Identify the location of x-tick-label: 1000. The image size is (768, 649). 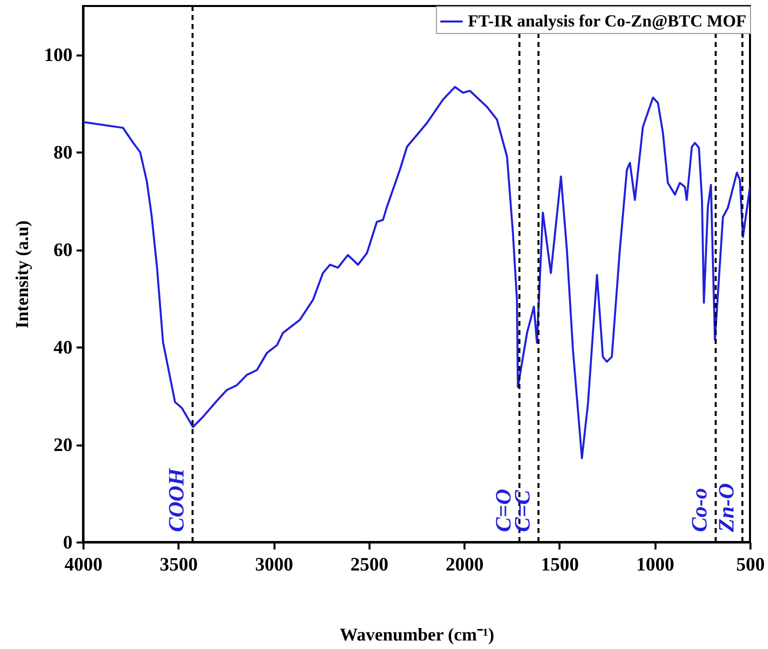
(655, 565).